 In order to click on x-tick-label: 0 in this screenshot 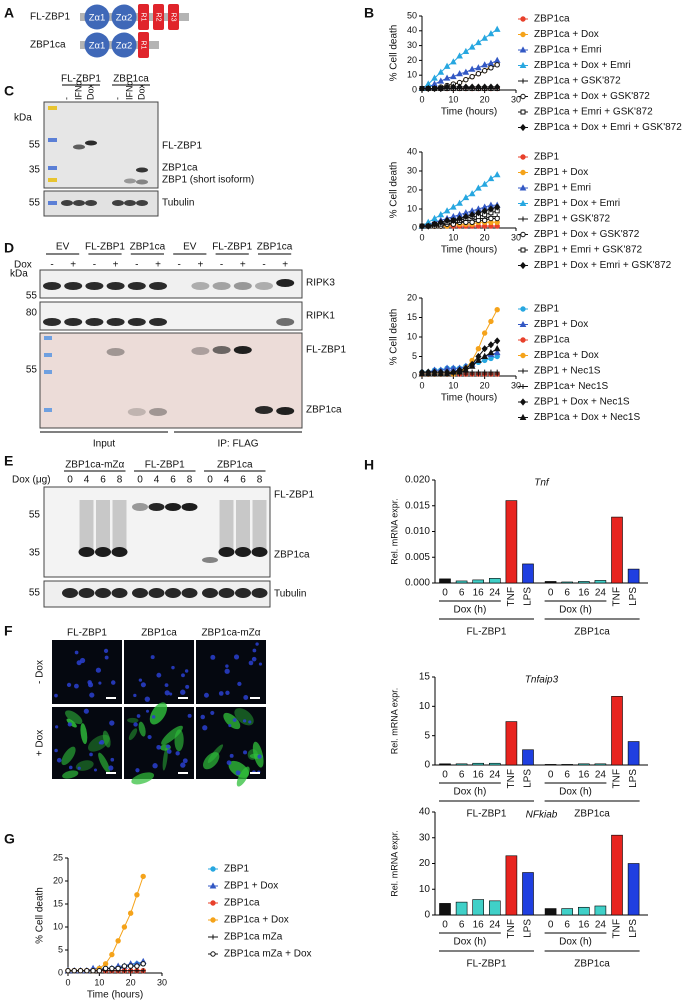, I will do `click(421, 99)`.